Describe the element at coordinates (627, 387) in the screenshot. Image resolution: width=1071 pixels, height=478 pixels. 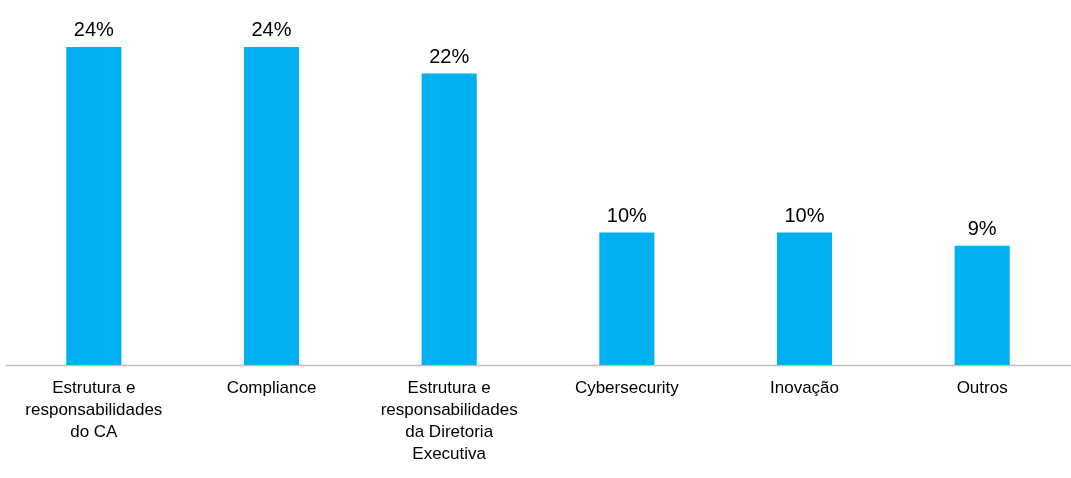
I see `x-tick-label: Cybersecurity` at that location.